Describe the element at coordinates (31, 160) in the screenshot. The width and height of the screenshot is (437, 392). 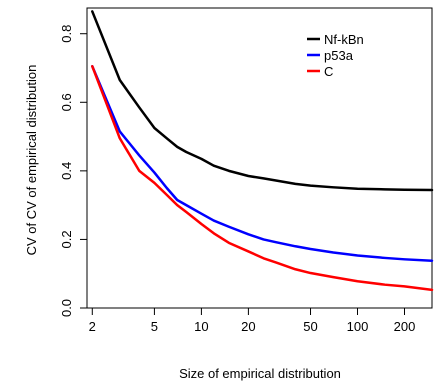
I see `y-axis-label: CV of CV of empirical distribution` at that location.